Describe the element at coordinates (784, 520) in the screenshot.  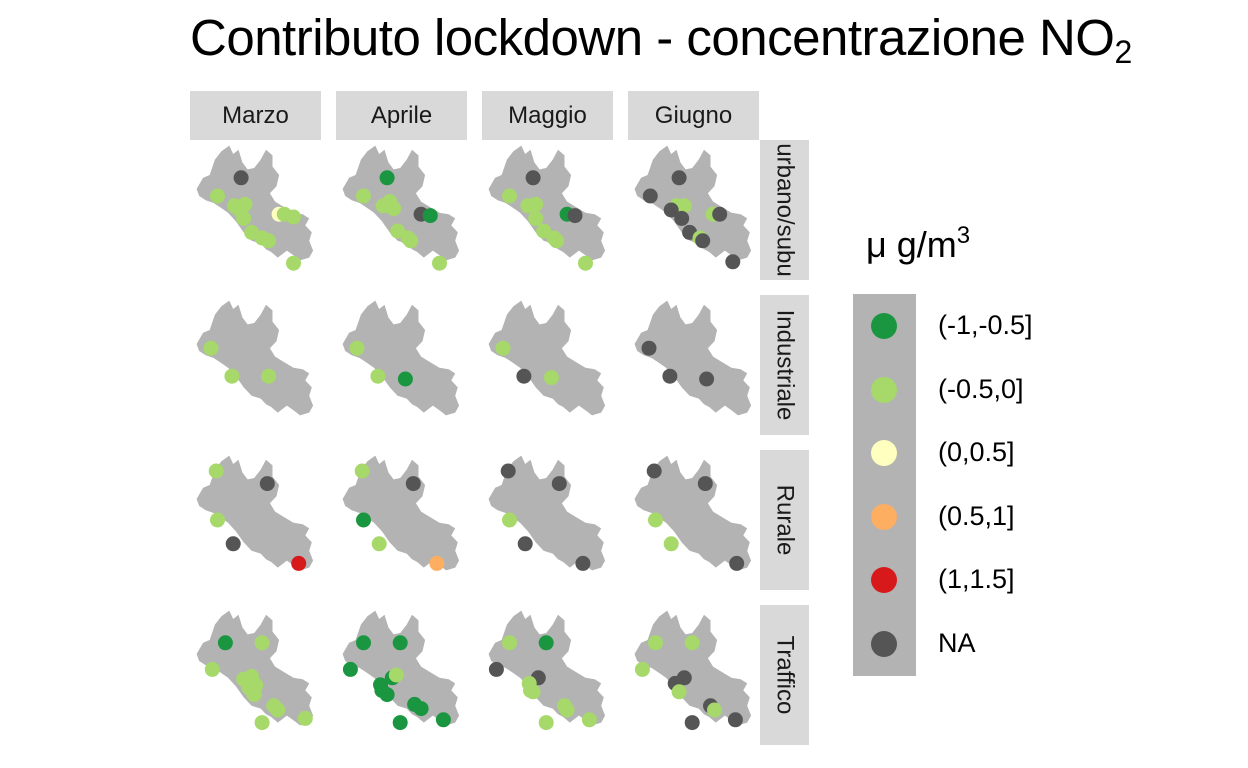
I see `facet-strip-row-2: Rurale` at that location.